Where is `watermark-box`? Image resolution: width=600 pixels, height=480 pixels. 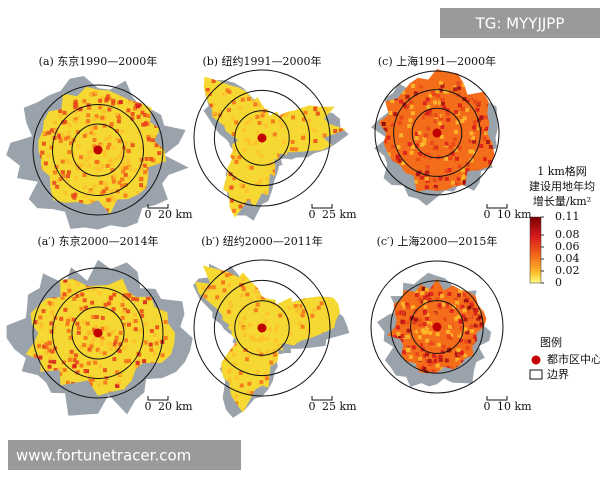 watermark-box is located at coordinates (520, 23).